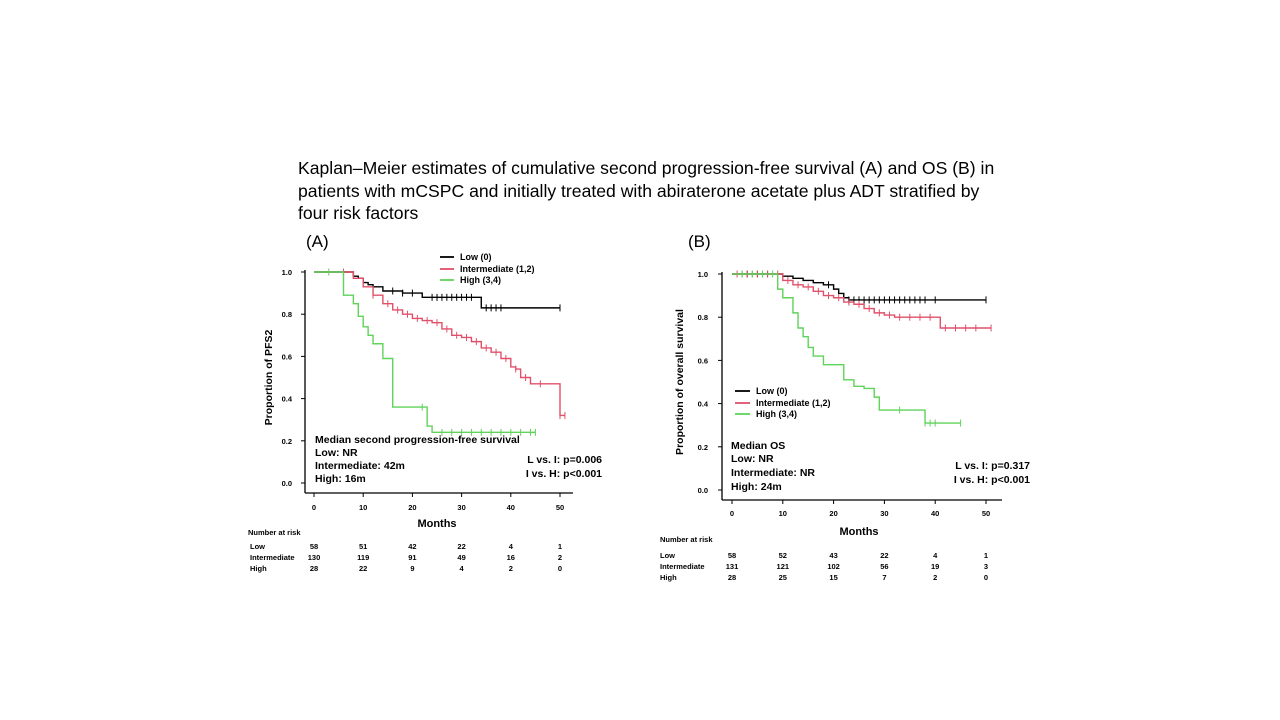 The image size is (1280, 720). I want to click on caption-line-3: four risk factors, so click(358, 213).